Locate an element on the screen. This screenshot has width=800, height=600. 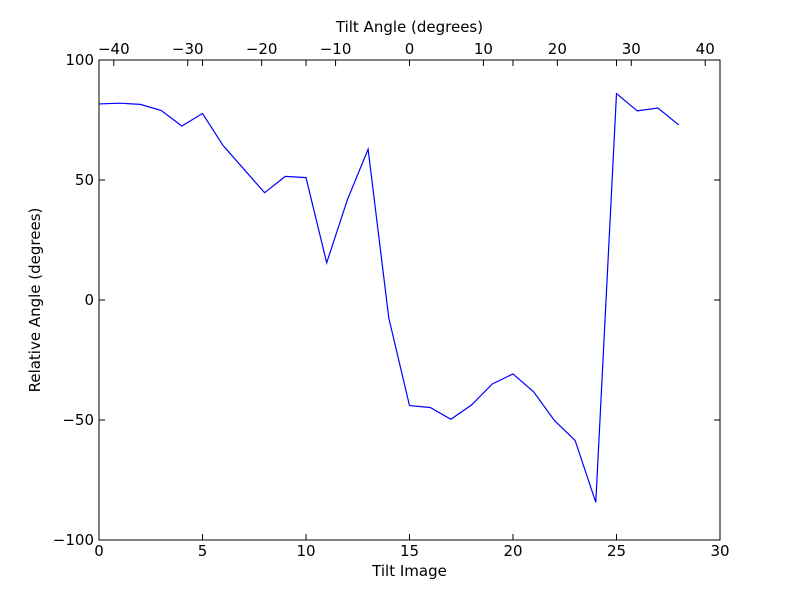
x-tick-label: 15 is located at coordinates (409, 551).